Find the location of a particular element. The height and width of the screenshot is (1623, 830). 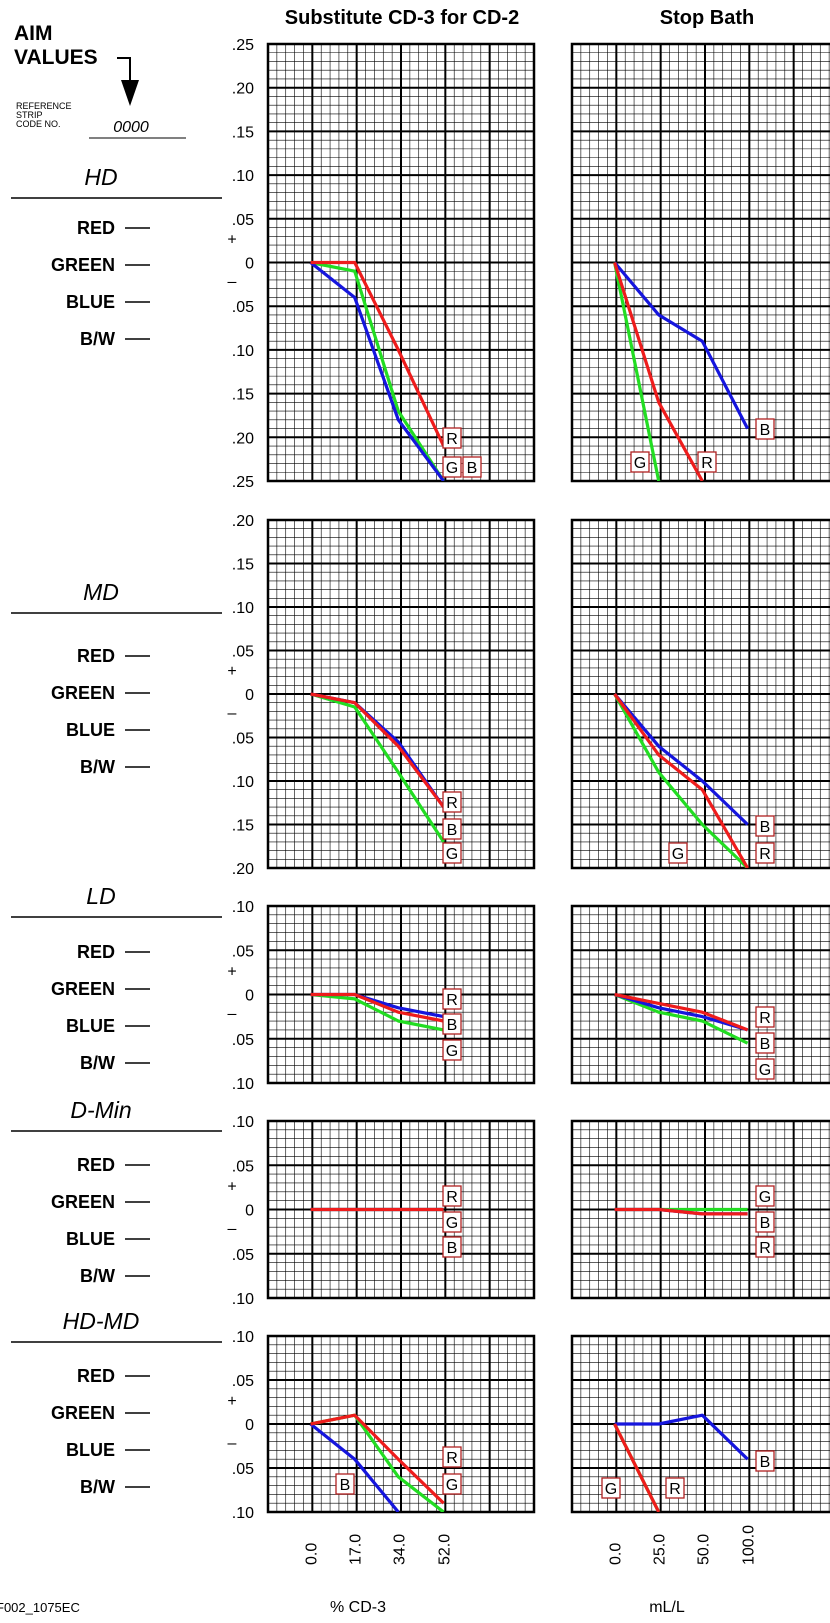

x-axis-title: mL/L is located at coordinates (667, 1607).